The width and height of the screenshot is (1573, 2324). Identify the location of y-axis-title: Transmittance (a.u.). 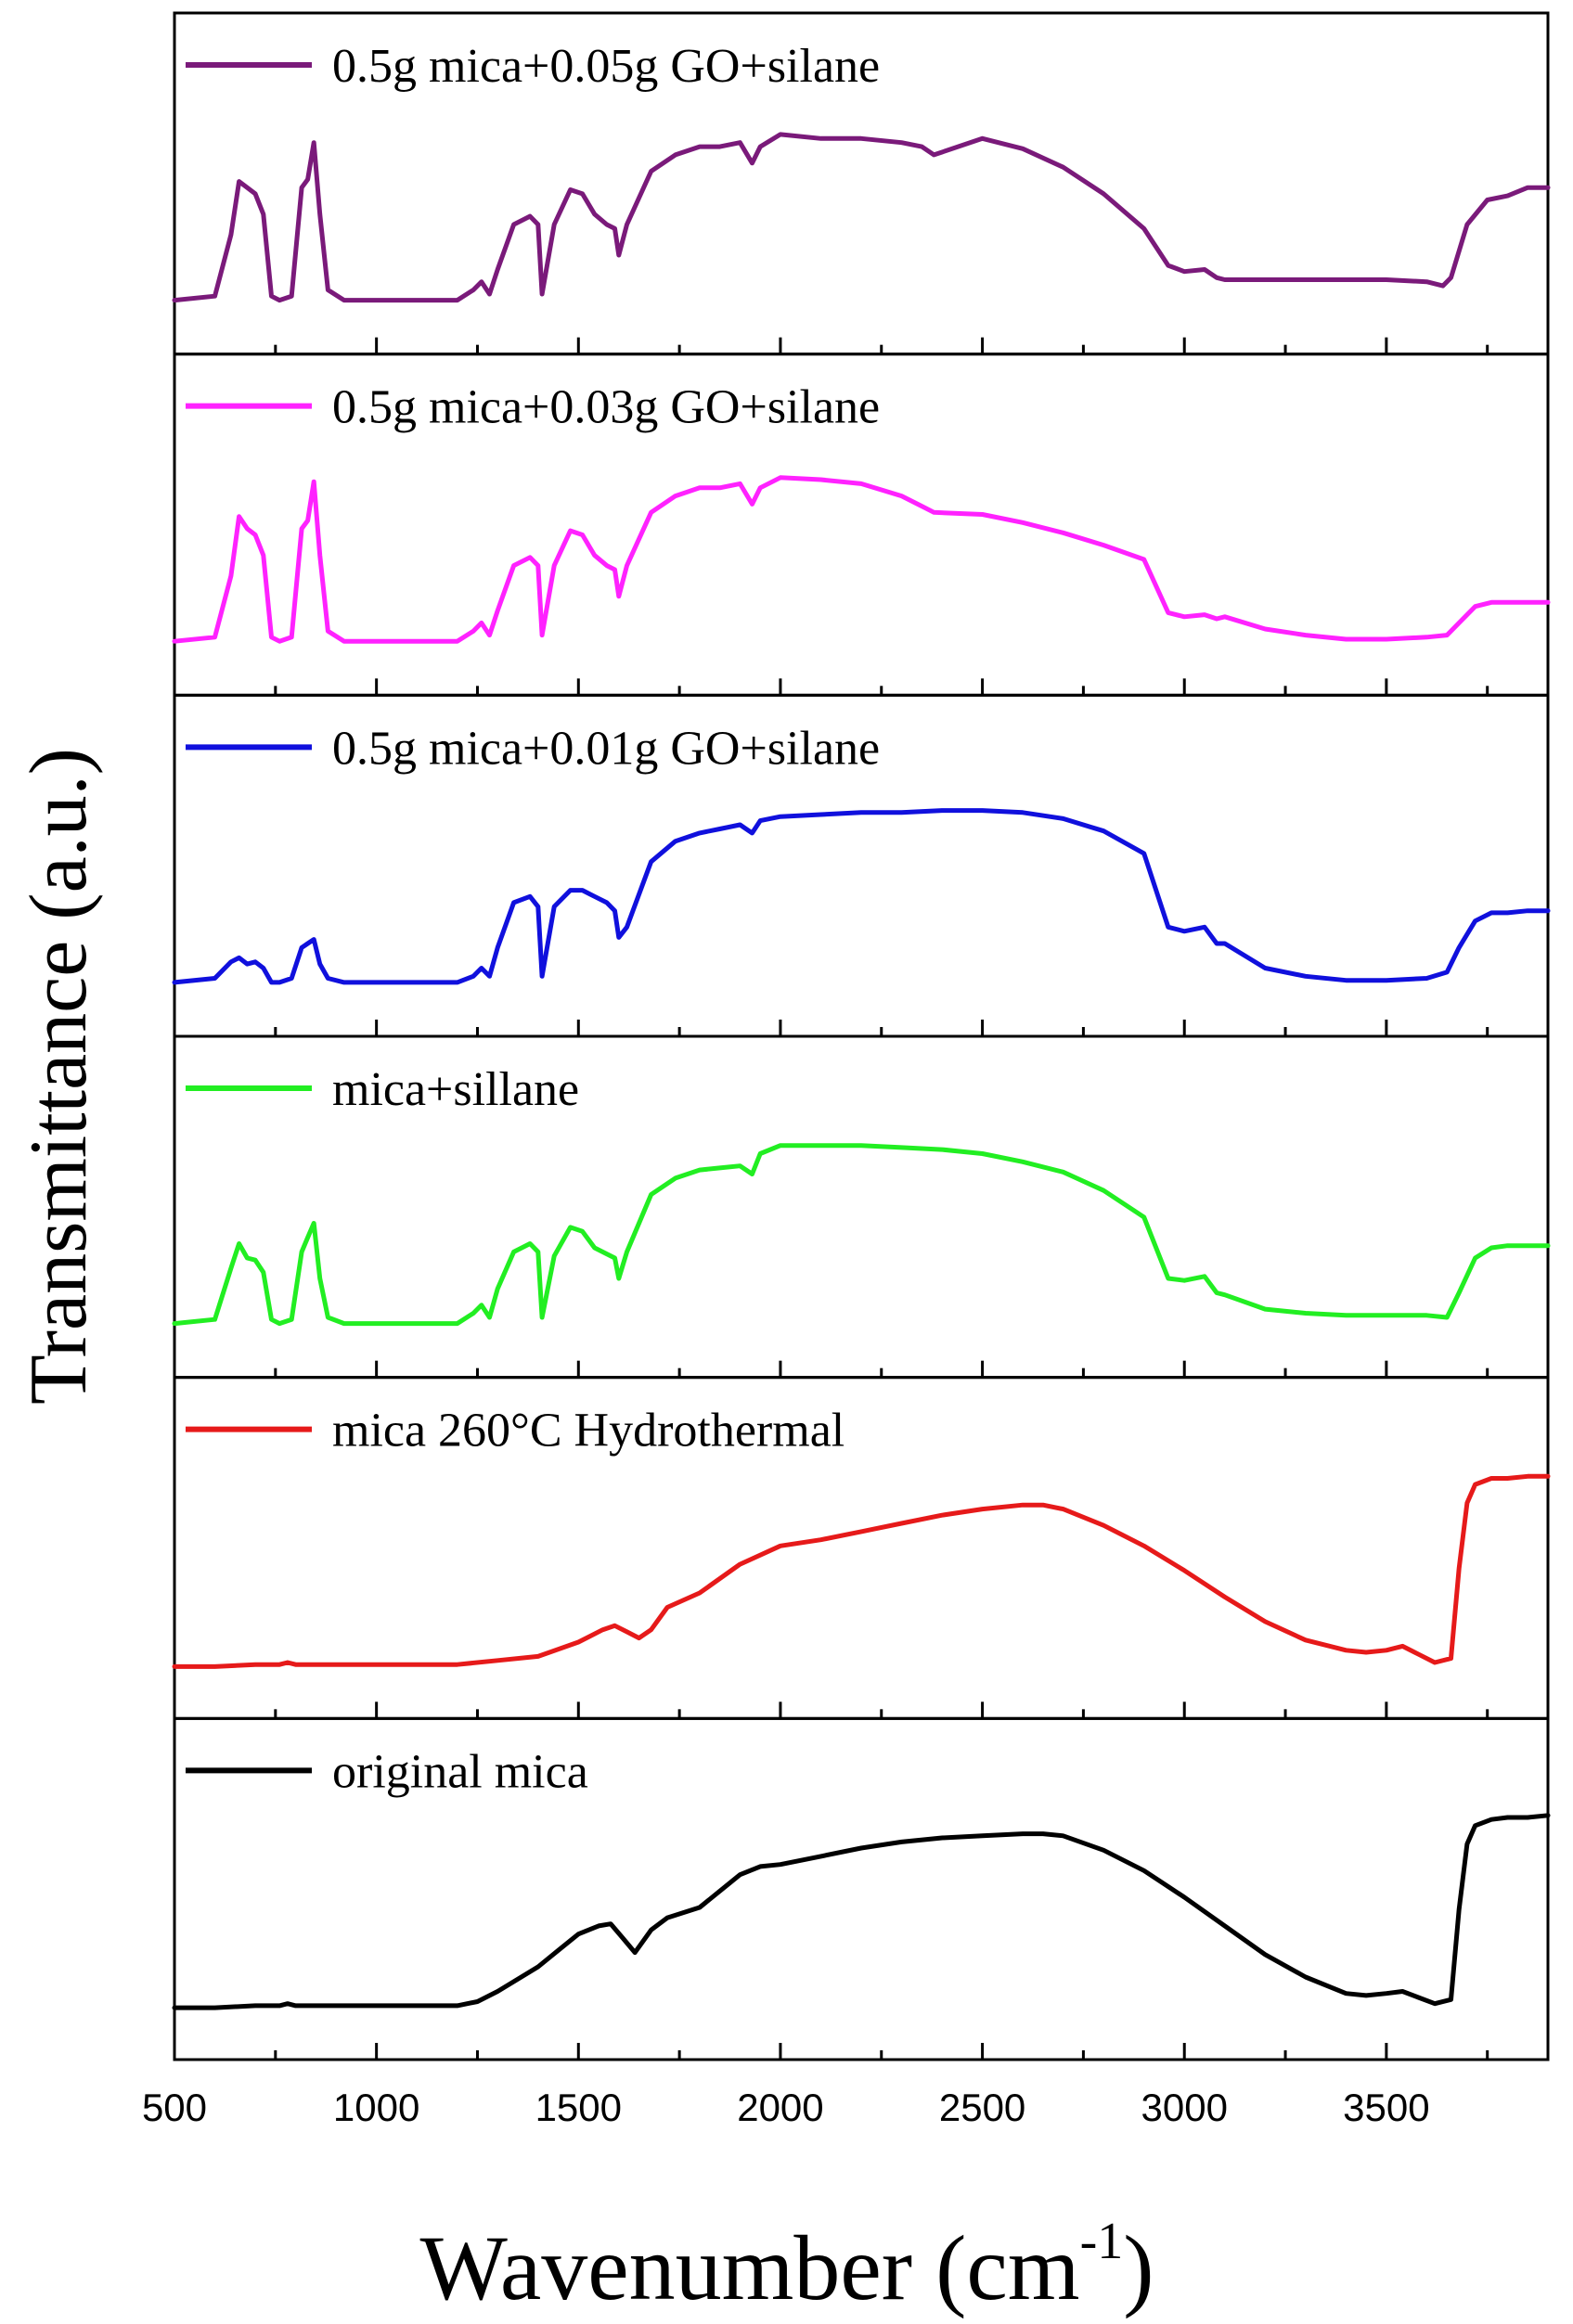
(59, 1076).